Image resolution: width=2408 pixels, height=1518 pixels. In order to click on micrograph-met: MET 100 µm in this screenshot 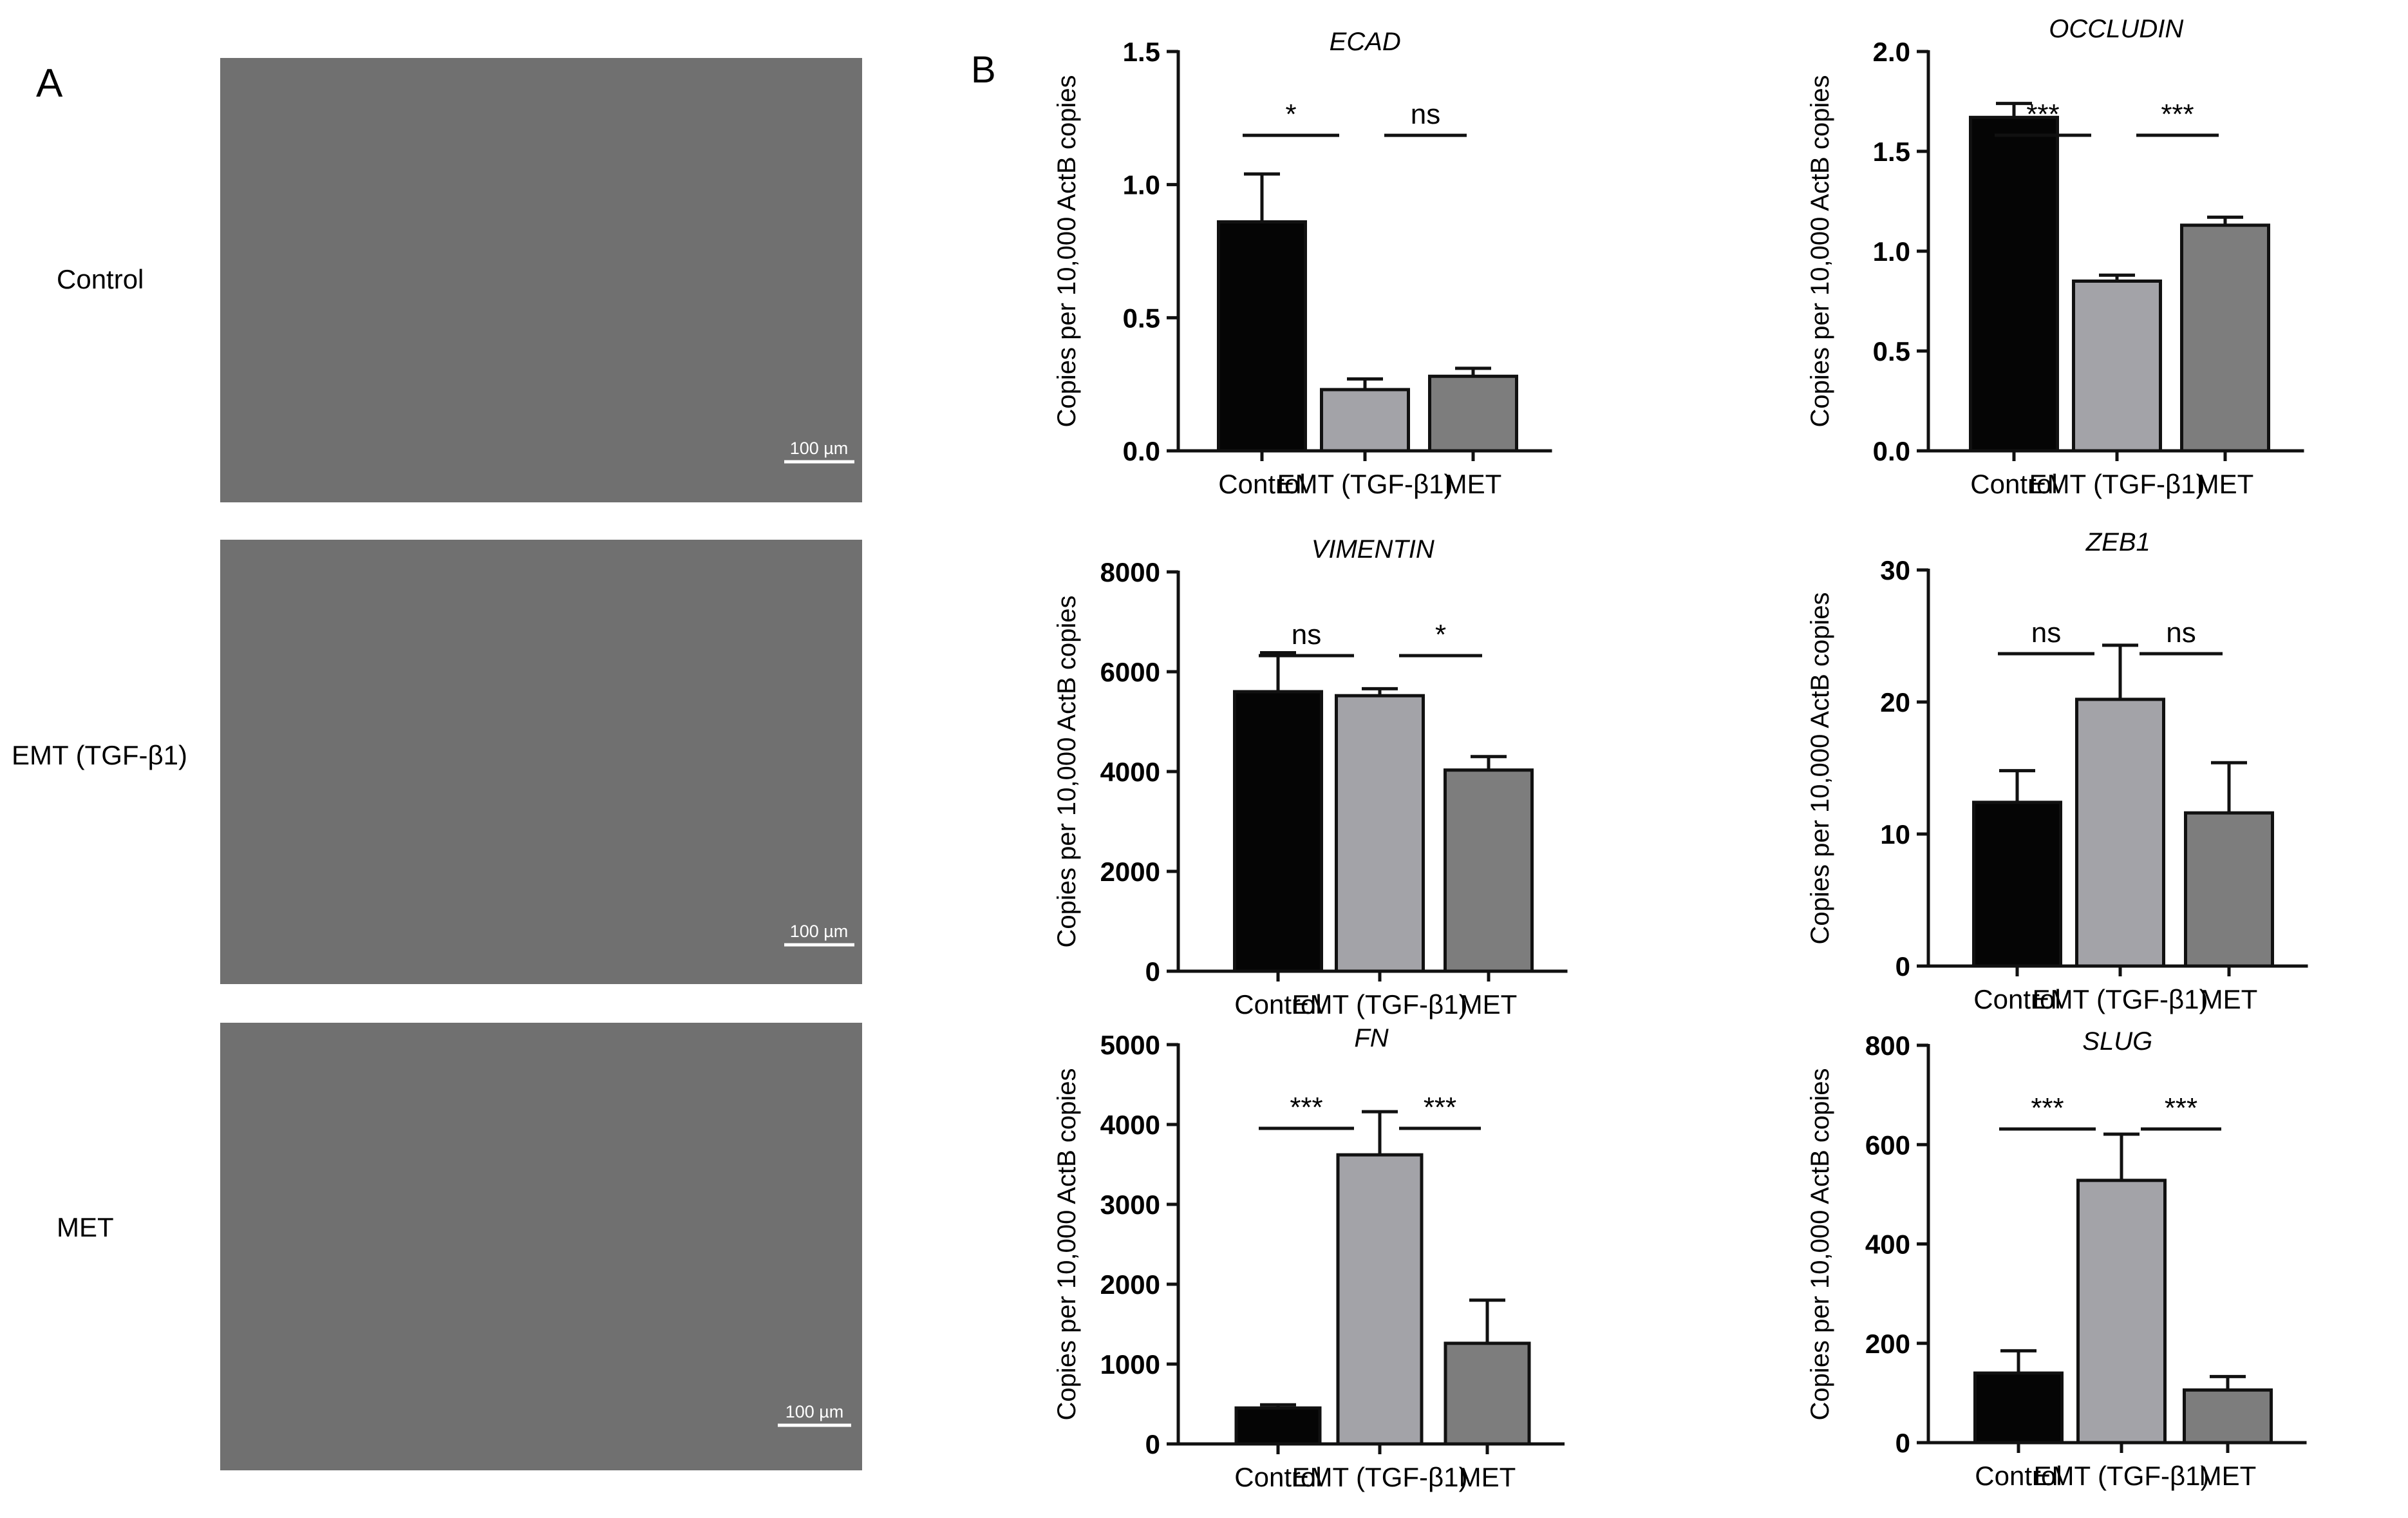, I will do `click(459, 1246)`.